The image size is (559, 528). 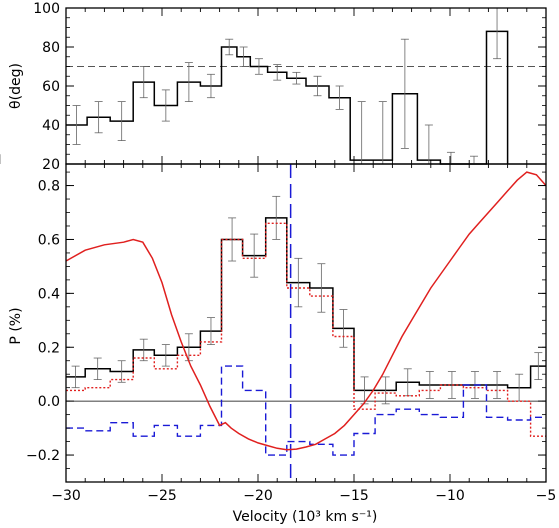 What do you see at coordinates (305, 517) in the screenshot?
I see `velocity-axis-title: Velocity (10³ km s⁻¹)` at bounding box center [305, 517].